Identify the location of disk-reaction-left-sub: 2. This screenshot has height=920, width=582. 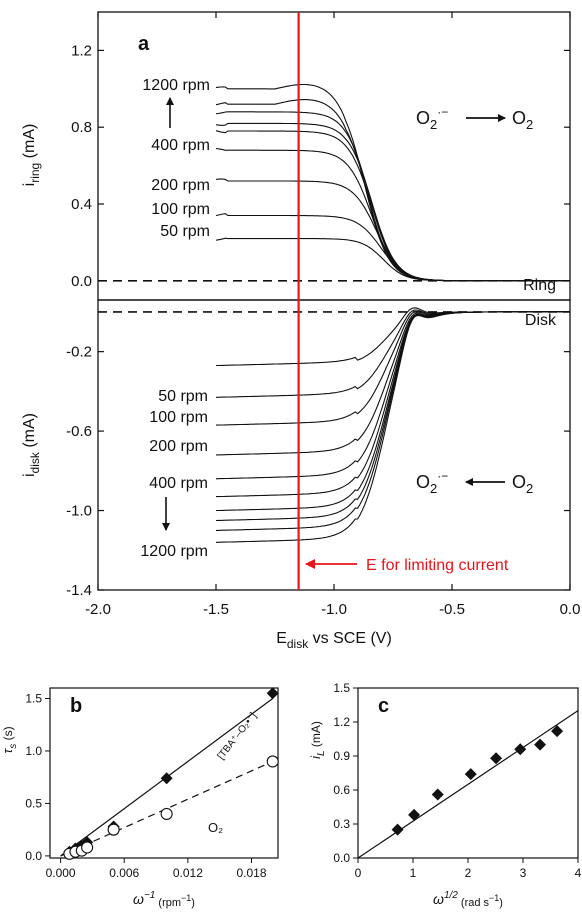
(433, 488).